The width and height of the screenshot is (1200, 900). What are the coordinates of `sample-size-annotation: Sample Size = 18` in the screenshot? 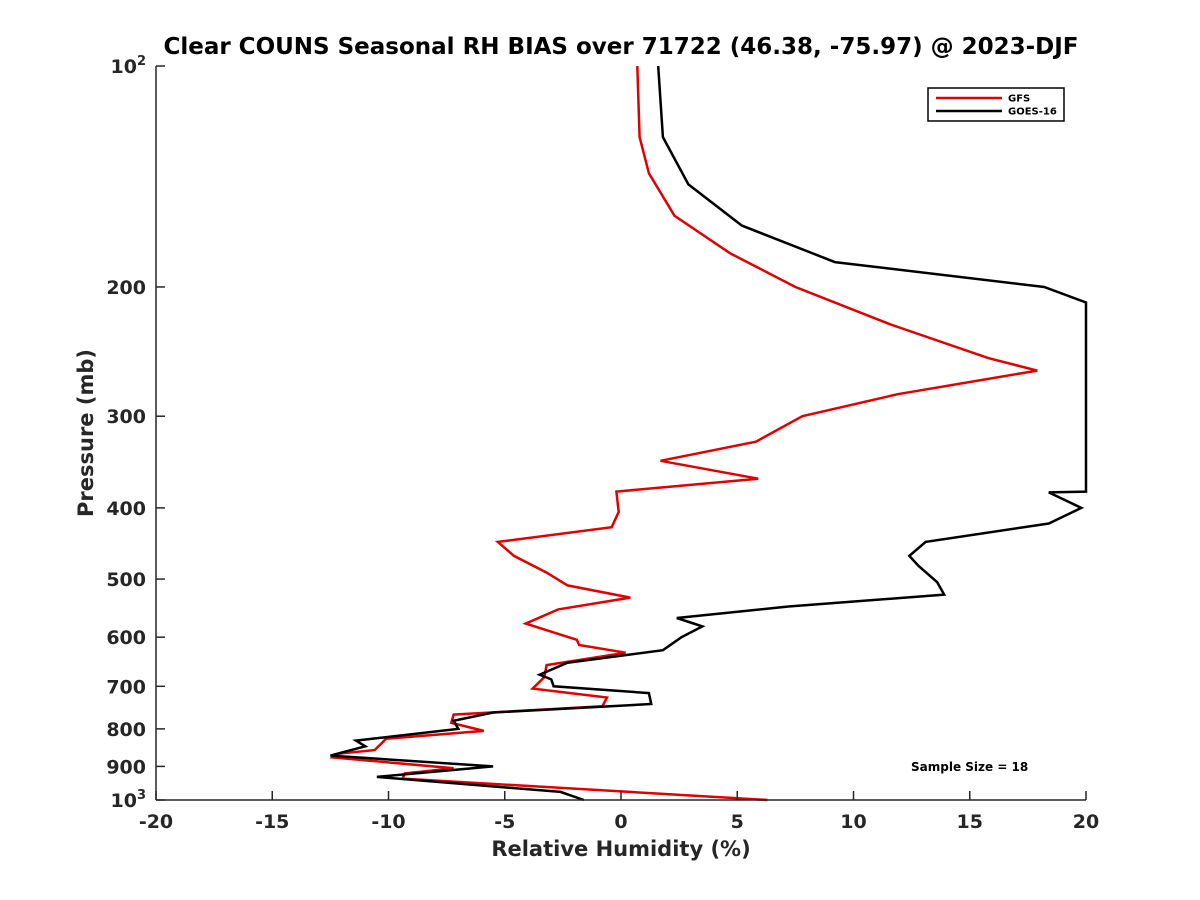 It's located at (969, 767).